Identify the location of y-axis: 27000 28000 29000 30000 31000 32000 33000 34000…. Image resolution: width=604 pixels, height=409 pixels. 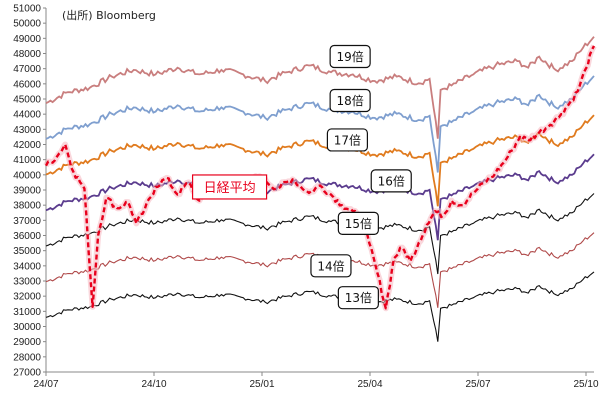
(30, 191).